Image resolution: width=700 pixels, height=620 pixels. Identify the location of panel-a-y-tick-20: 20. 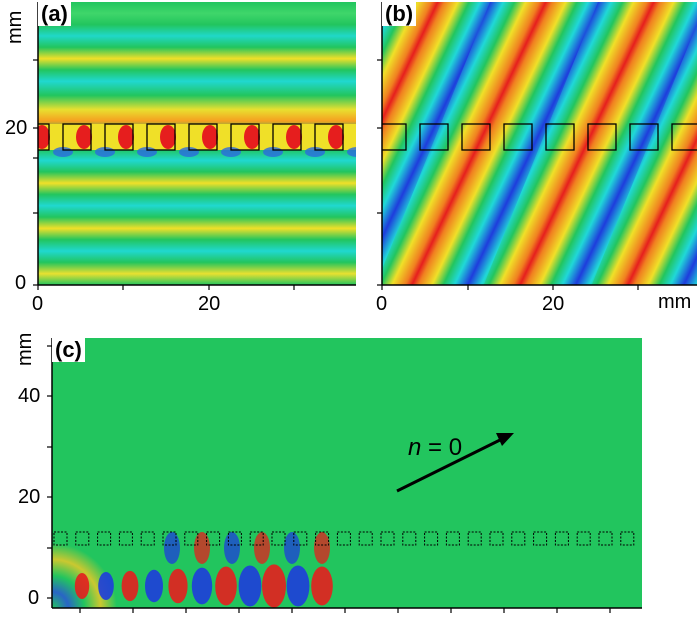
(16, 128).